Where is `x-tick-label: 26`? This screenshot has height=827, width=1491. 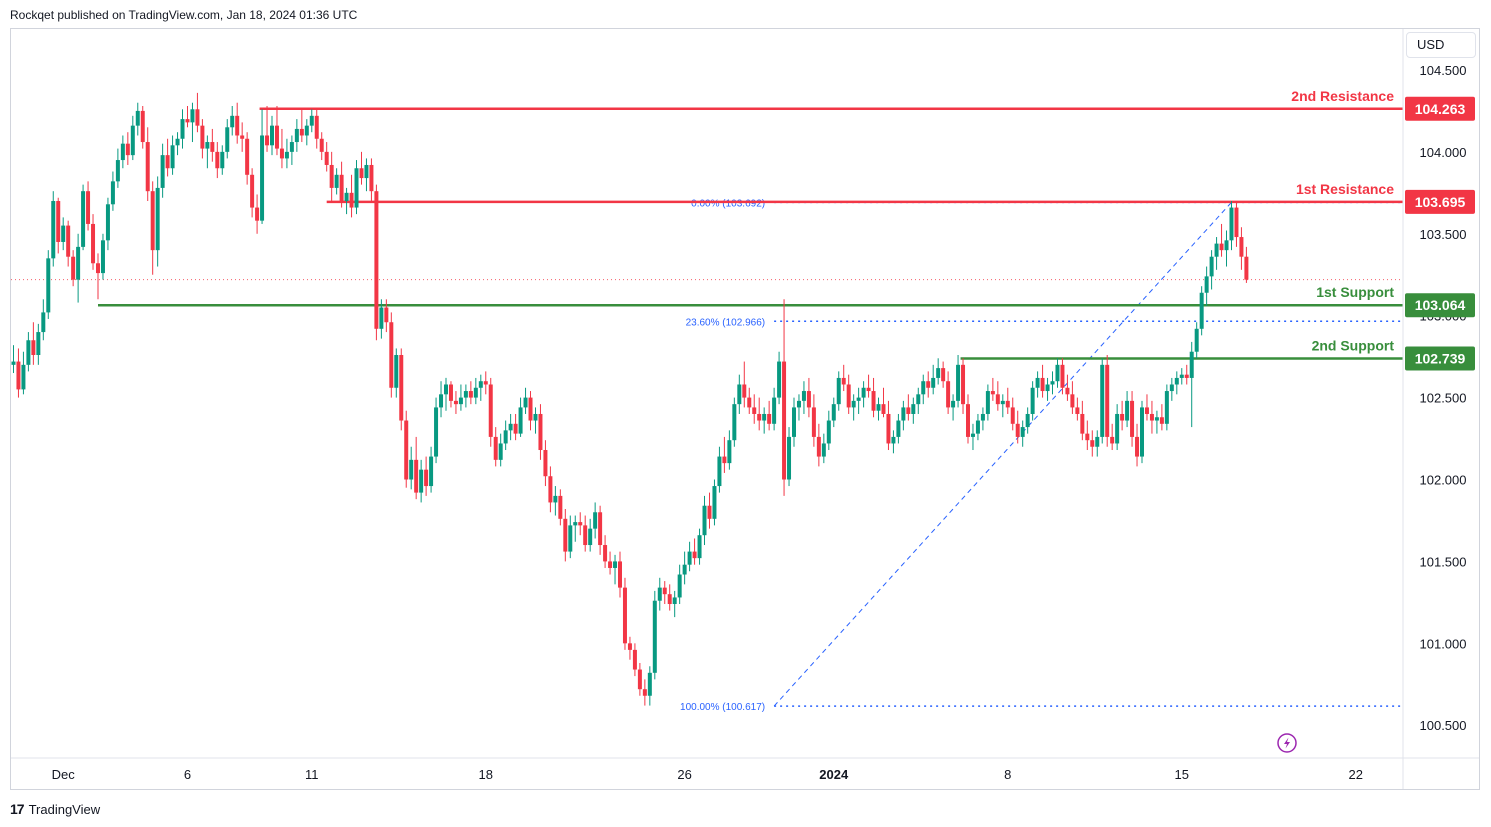 x-tick-label: 26 is located at coordinates (684, 774).